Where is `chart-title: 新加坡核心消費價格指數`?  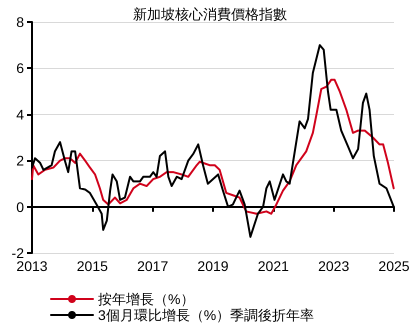
chart-title: 新加坡核心消費價格指數 is located at coordinates (210, 14).